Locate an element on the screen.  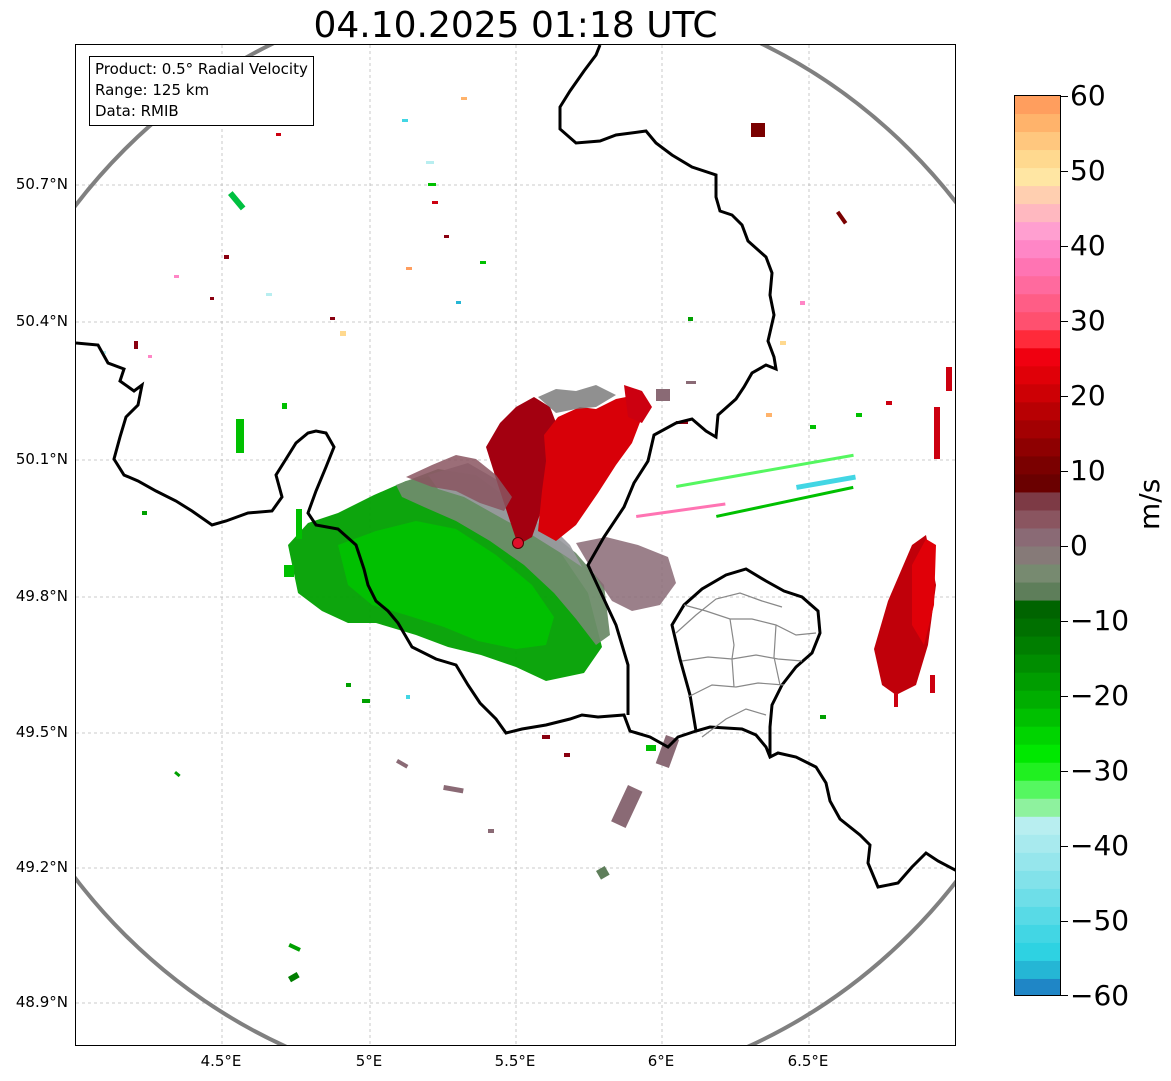
cb-label: 10 is located at coordinates (1088, 470).